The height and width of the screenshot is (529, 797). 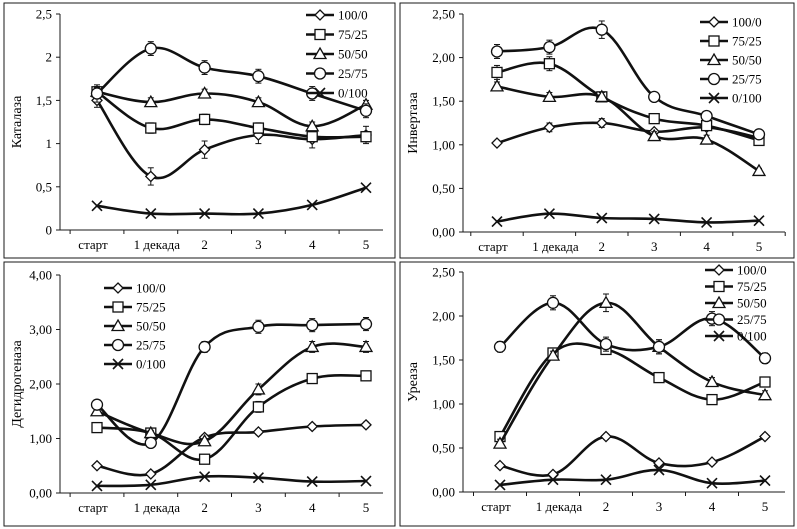 I want to click on y-tick-label: 2,5, so click(x=44, y=14).